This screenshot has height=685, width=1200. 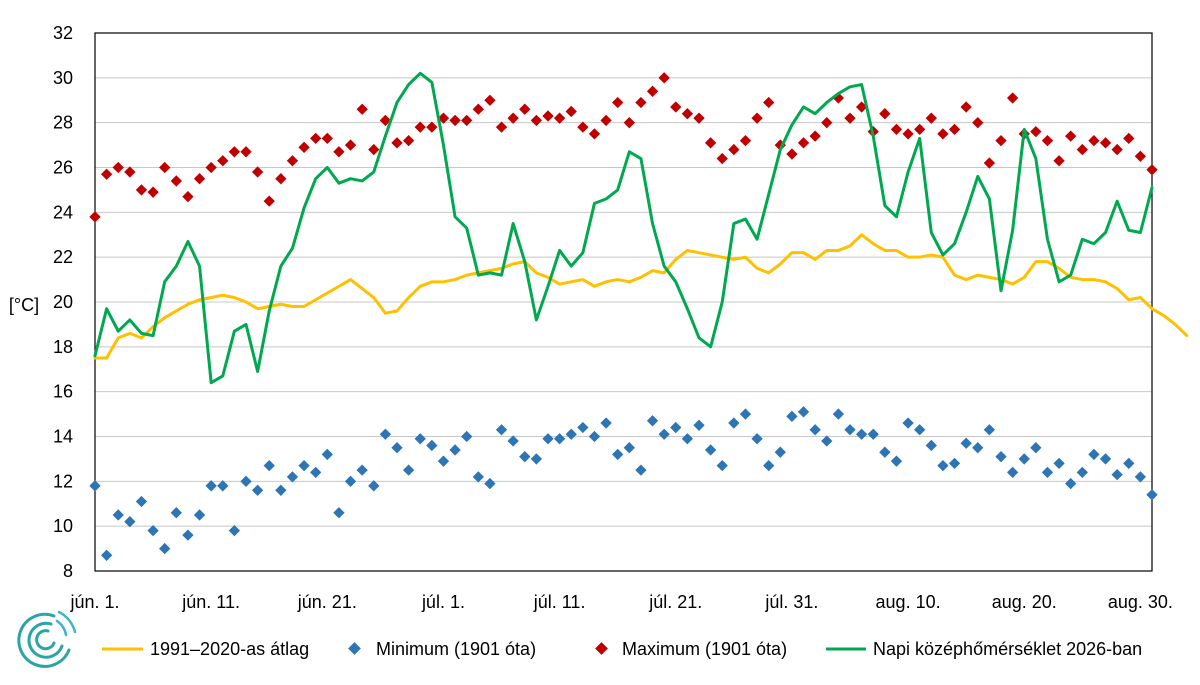 What do you see at coordinates (63, 212) in the screenshot?
I see `y-tick-label: 24` at bounding box center [63, 212].